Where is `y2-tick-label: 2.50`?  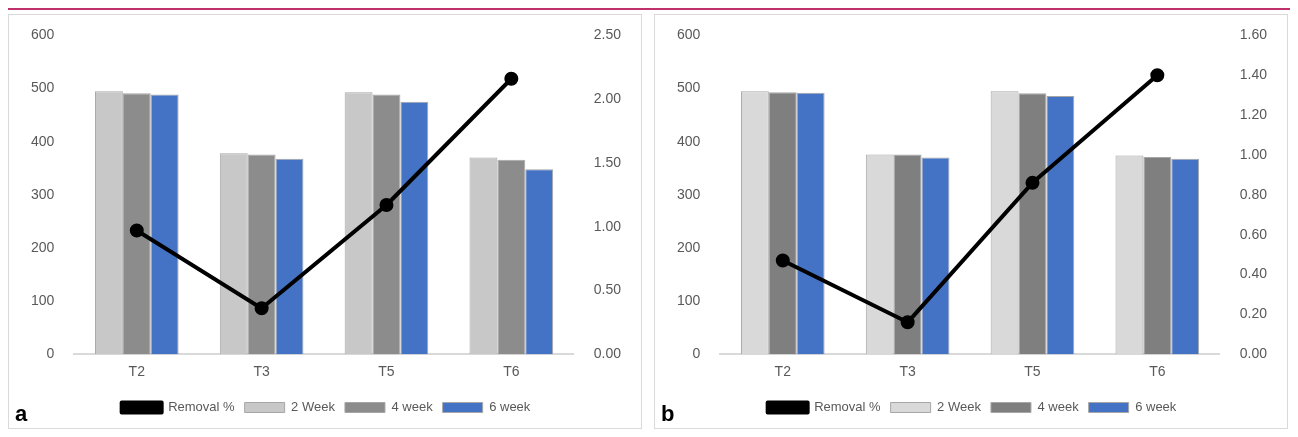
y2-tick-label: 2.50 is located at coordinates (607, 34).